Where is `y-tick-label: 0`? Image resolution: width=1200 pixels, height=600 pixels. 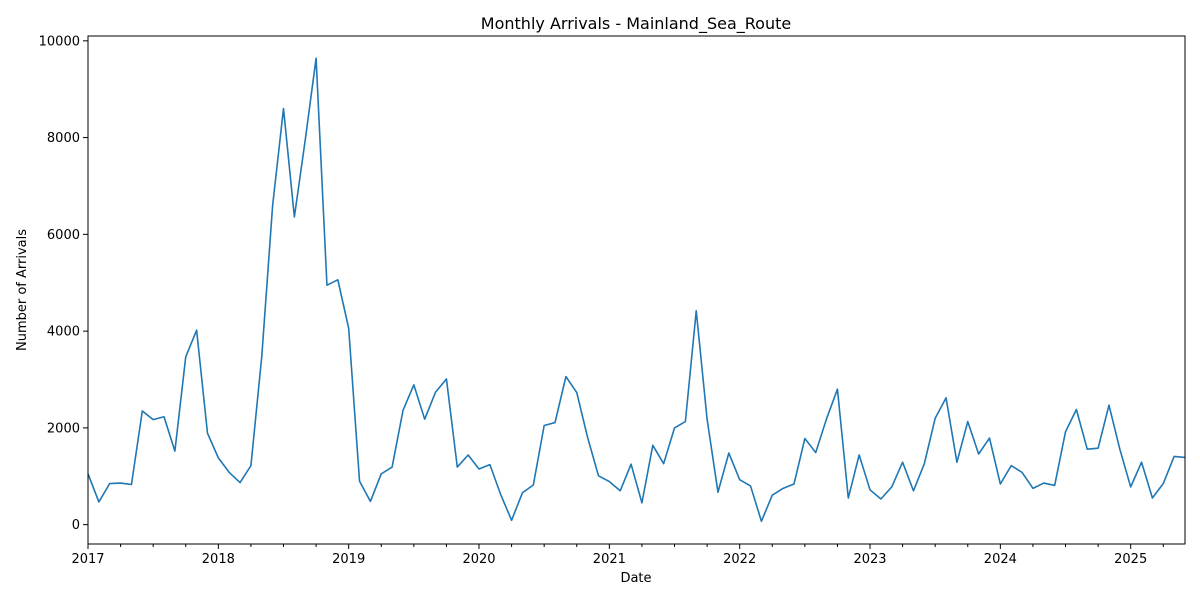
y-tick-label: 0 is located at coordinates (76, 525).